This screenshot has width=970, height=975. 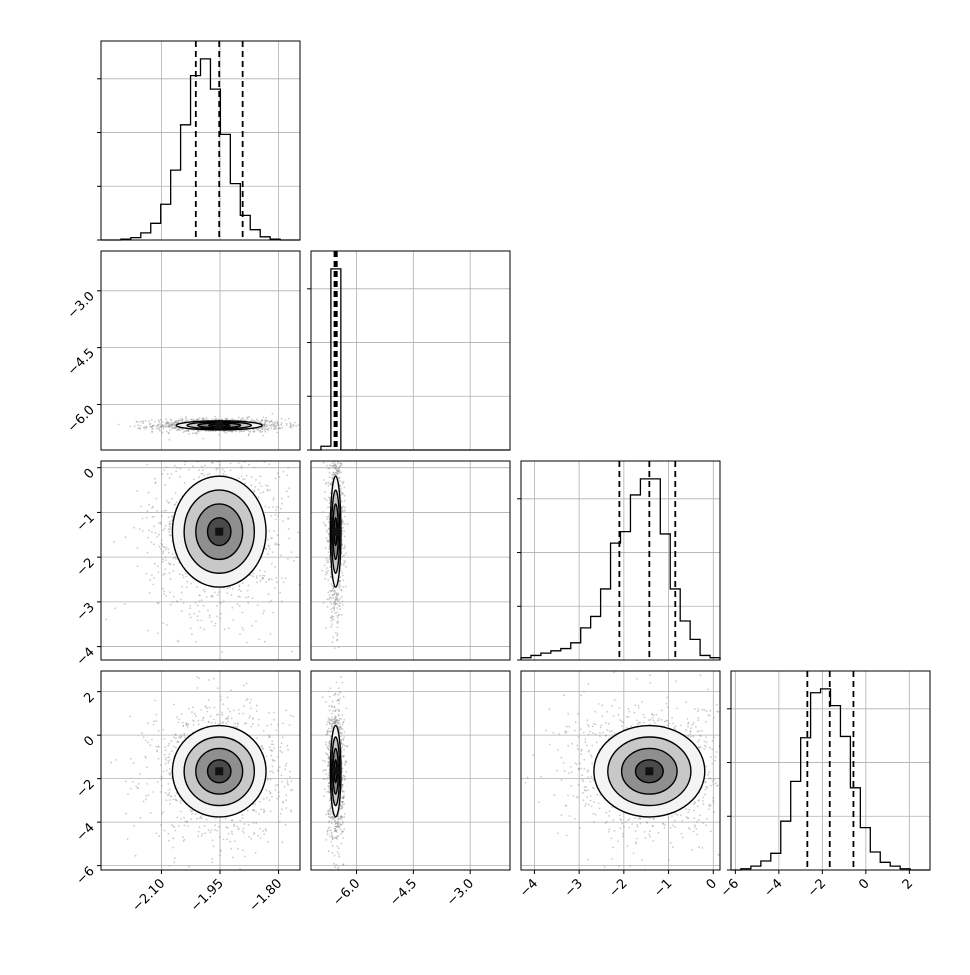 I want to click on histogram-step-p3, so click(x=620, y=569).